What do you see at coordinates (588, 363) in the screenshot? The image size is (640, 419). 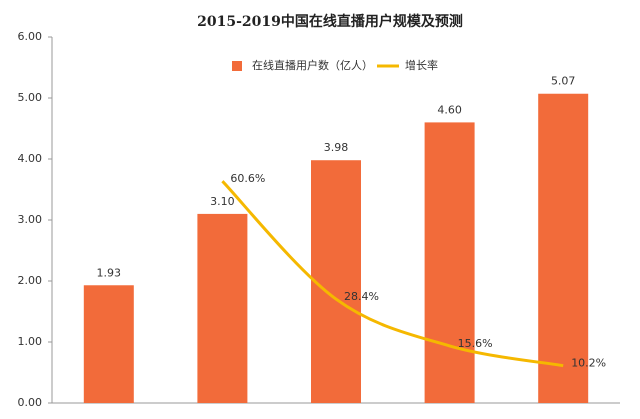 I see `line-value-label: 10.2%` at bounding box center [588, 363].